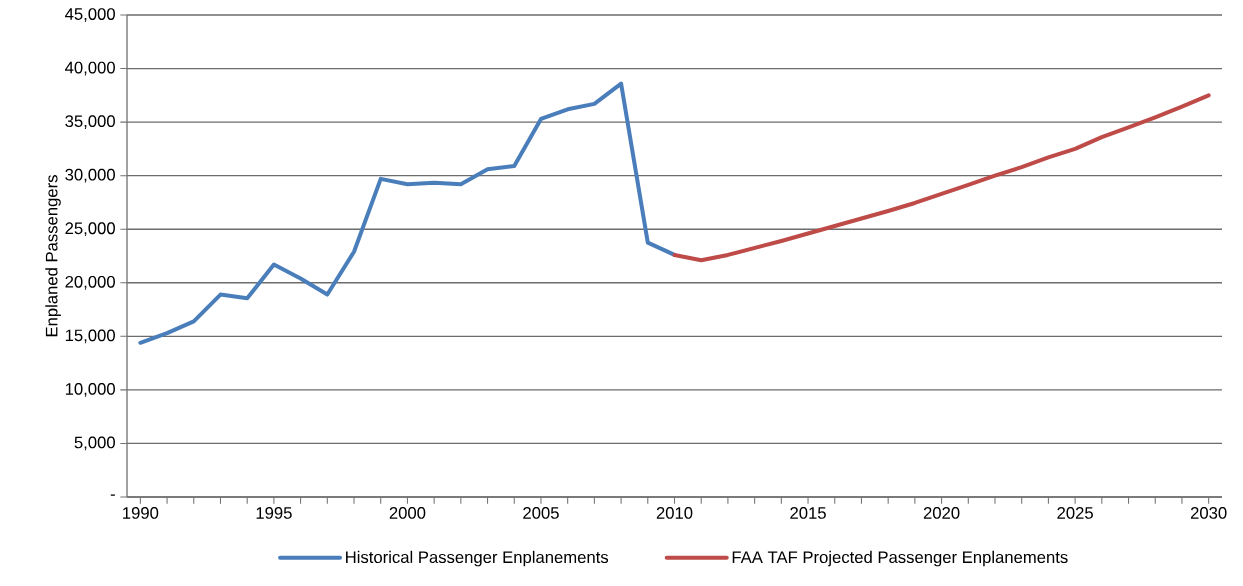 Image resolution: width=1243 pixels, height=586 pixels. Describe the element at coordinates (1208, 513) in the screenshot. I see `x-tick-label: 2030` at that location.